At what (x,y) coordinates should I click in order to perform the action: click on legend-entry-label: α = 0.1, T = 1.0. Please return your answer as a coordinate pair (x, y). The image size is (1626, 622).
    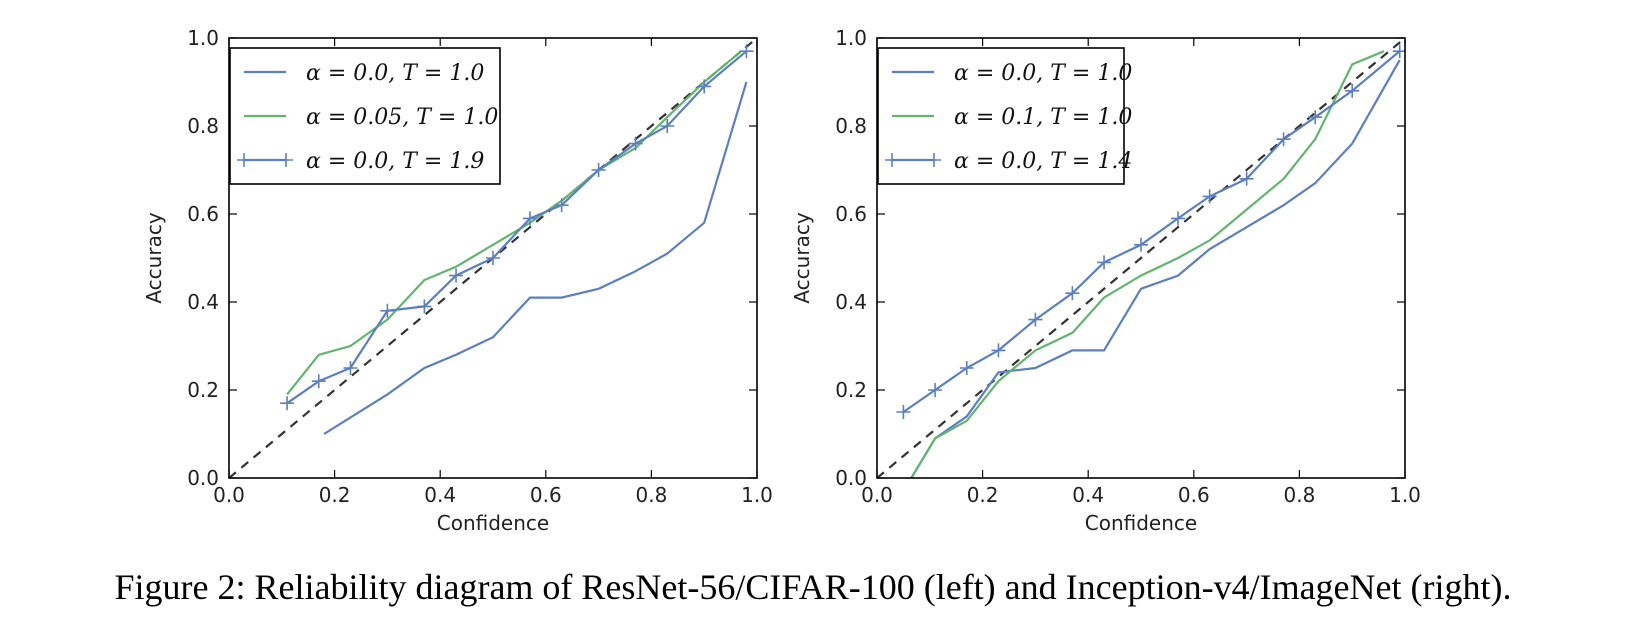
    Looking at the image, I should click on (1043, 117).